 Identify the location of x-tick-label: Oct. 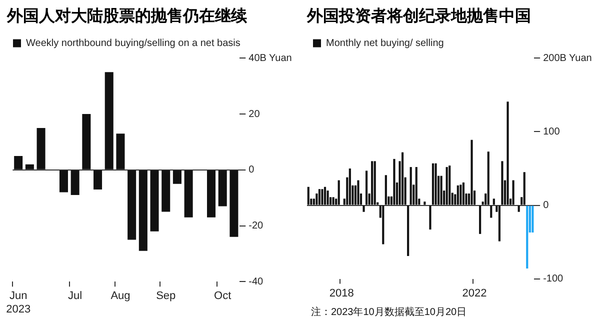
(223, 296).